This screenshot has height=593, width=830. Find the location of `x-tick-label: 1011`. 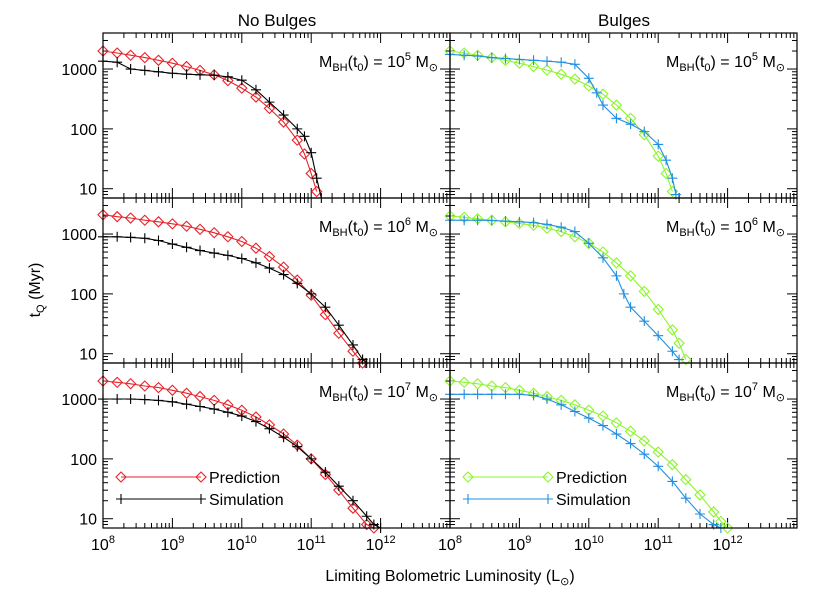

x-tick-label: 1011 is located at coordinates (658, 544).